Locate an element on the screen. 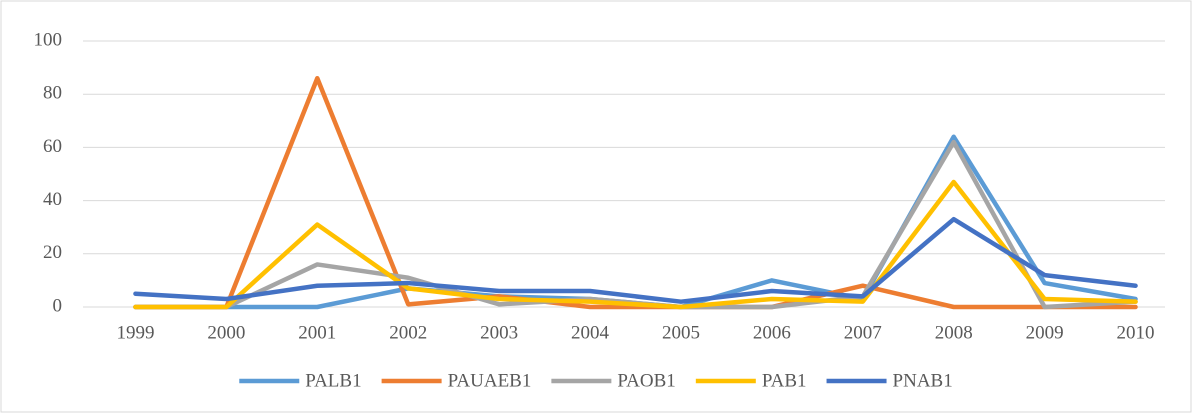 The width and height of the screenshot is (1192, 414). x-tick-label: 2002 is located at coordinates (408, 332).